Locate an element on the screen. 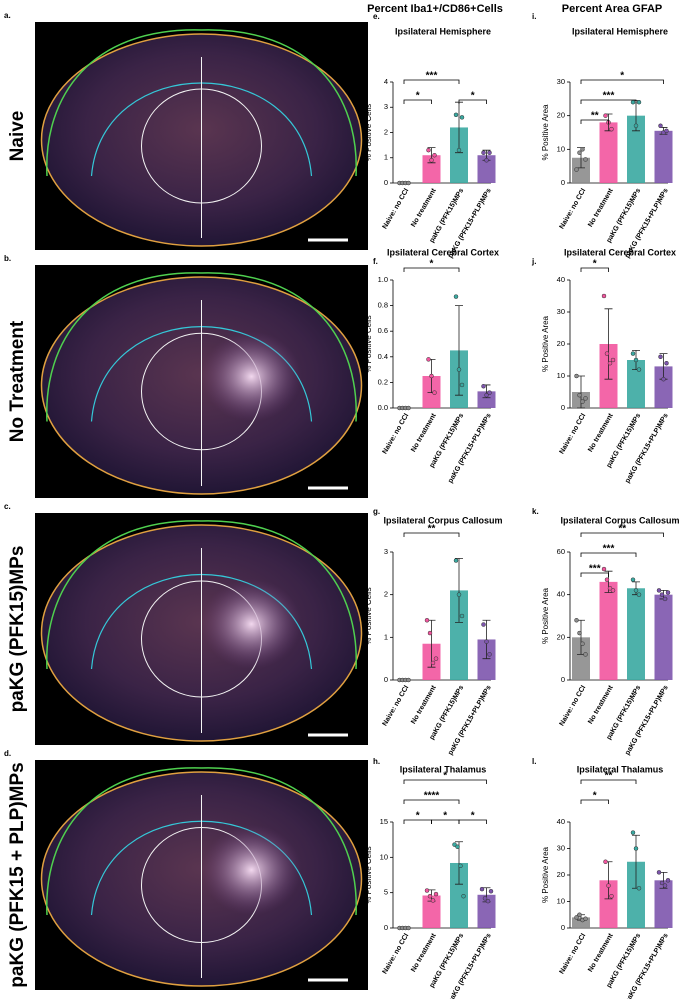  panel-letter: j. is located at coordinates (533, 261).